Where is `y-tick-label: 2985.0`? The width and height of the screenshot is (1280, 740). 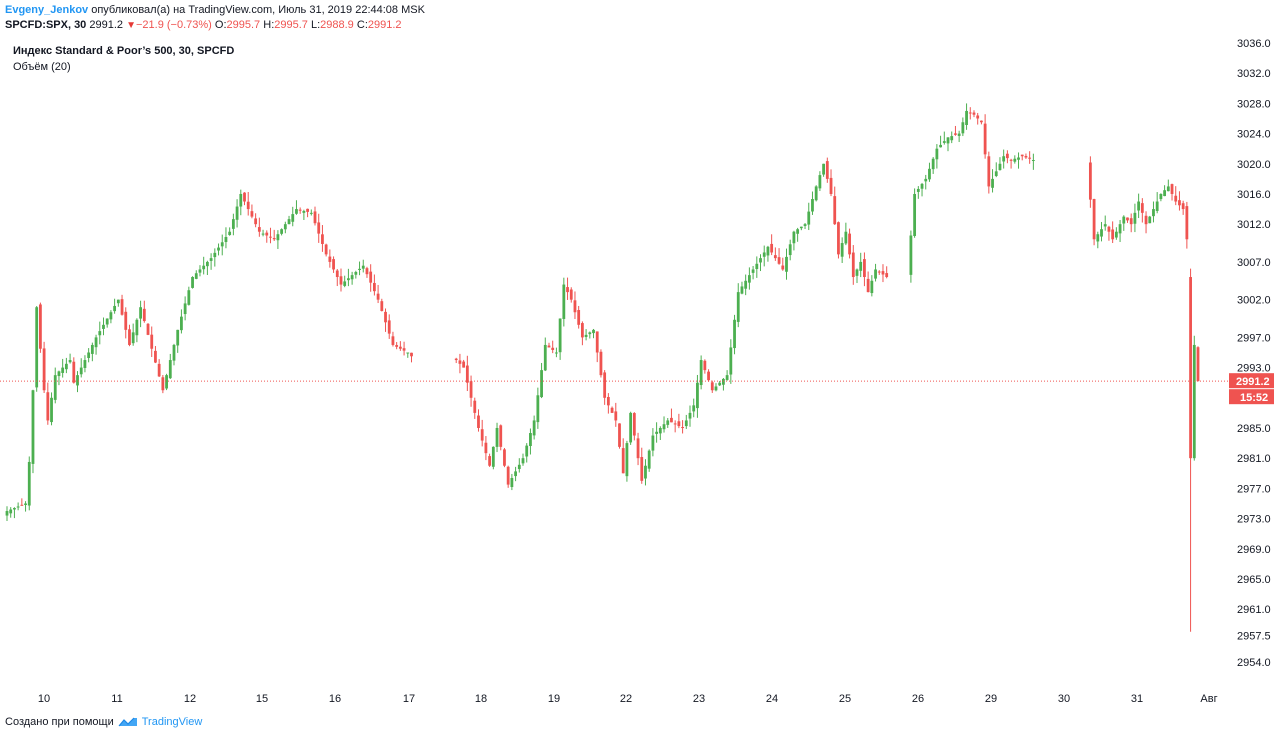 y-tick-label: 2985.0 is located at coordinates (1254, 429).